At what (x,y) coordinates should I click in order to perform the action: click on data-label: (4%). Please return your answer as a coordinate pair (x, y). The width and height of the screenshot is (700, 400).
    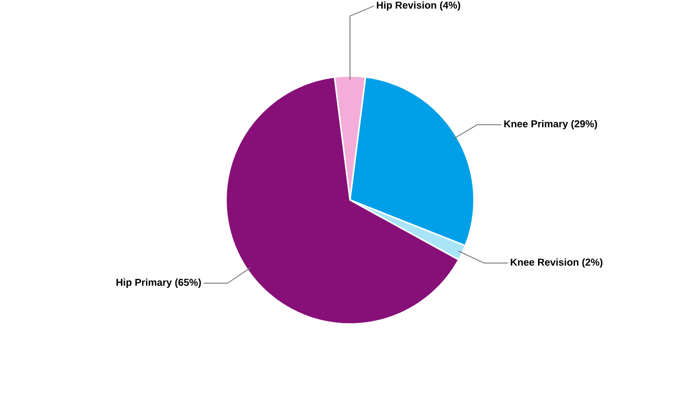
    Looking at the image, I should click on (450, 6).